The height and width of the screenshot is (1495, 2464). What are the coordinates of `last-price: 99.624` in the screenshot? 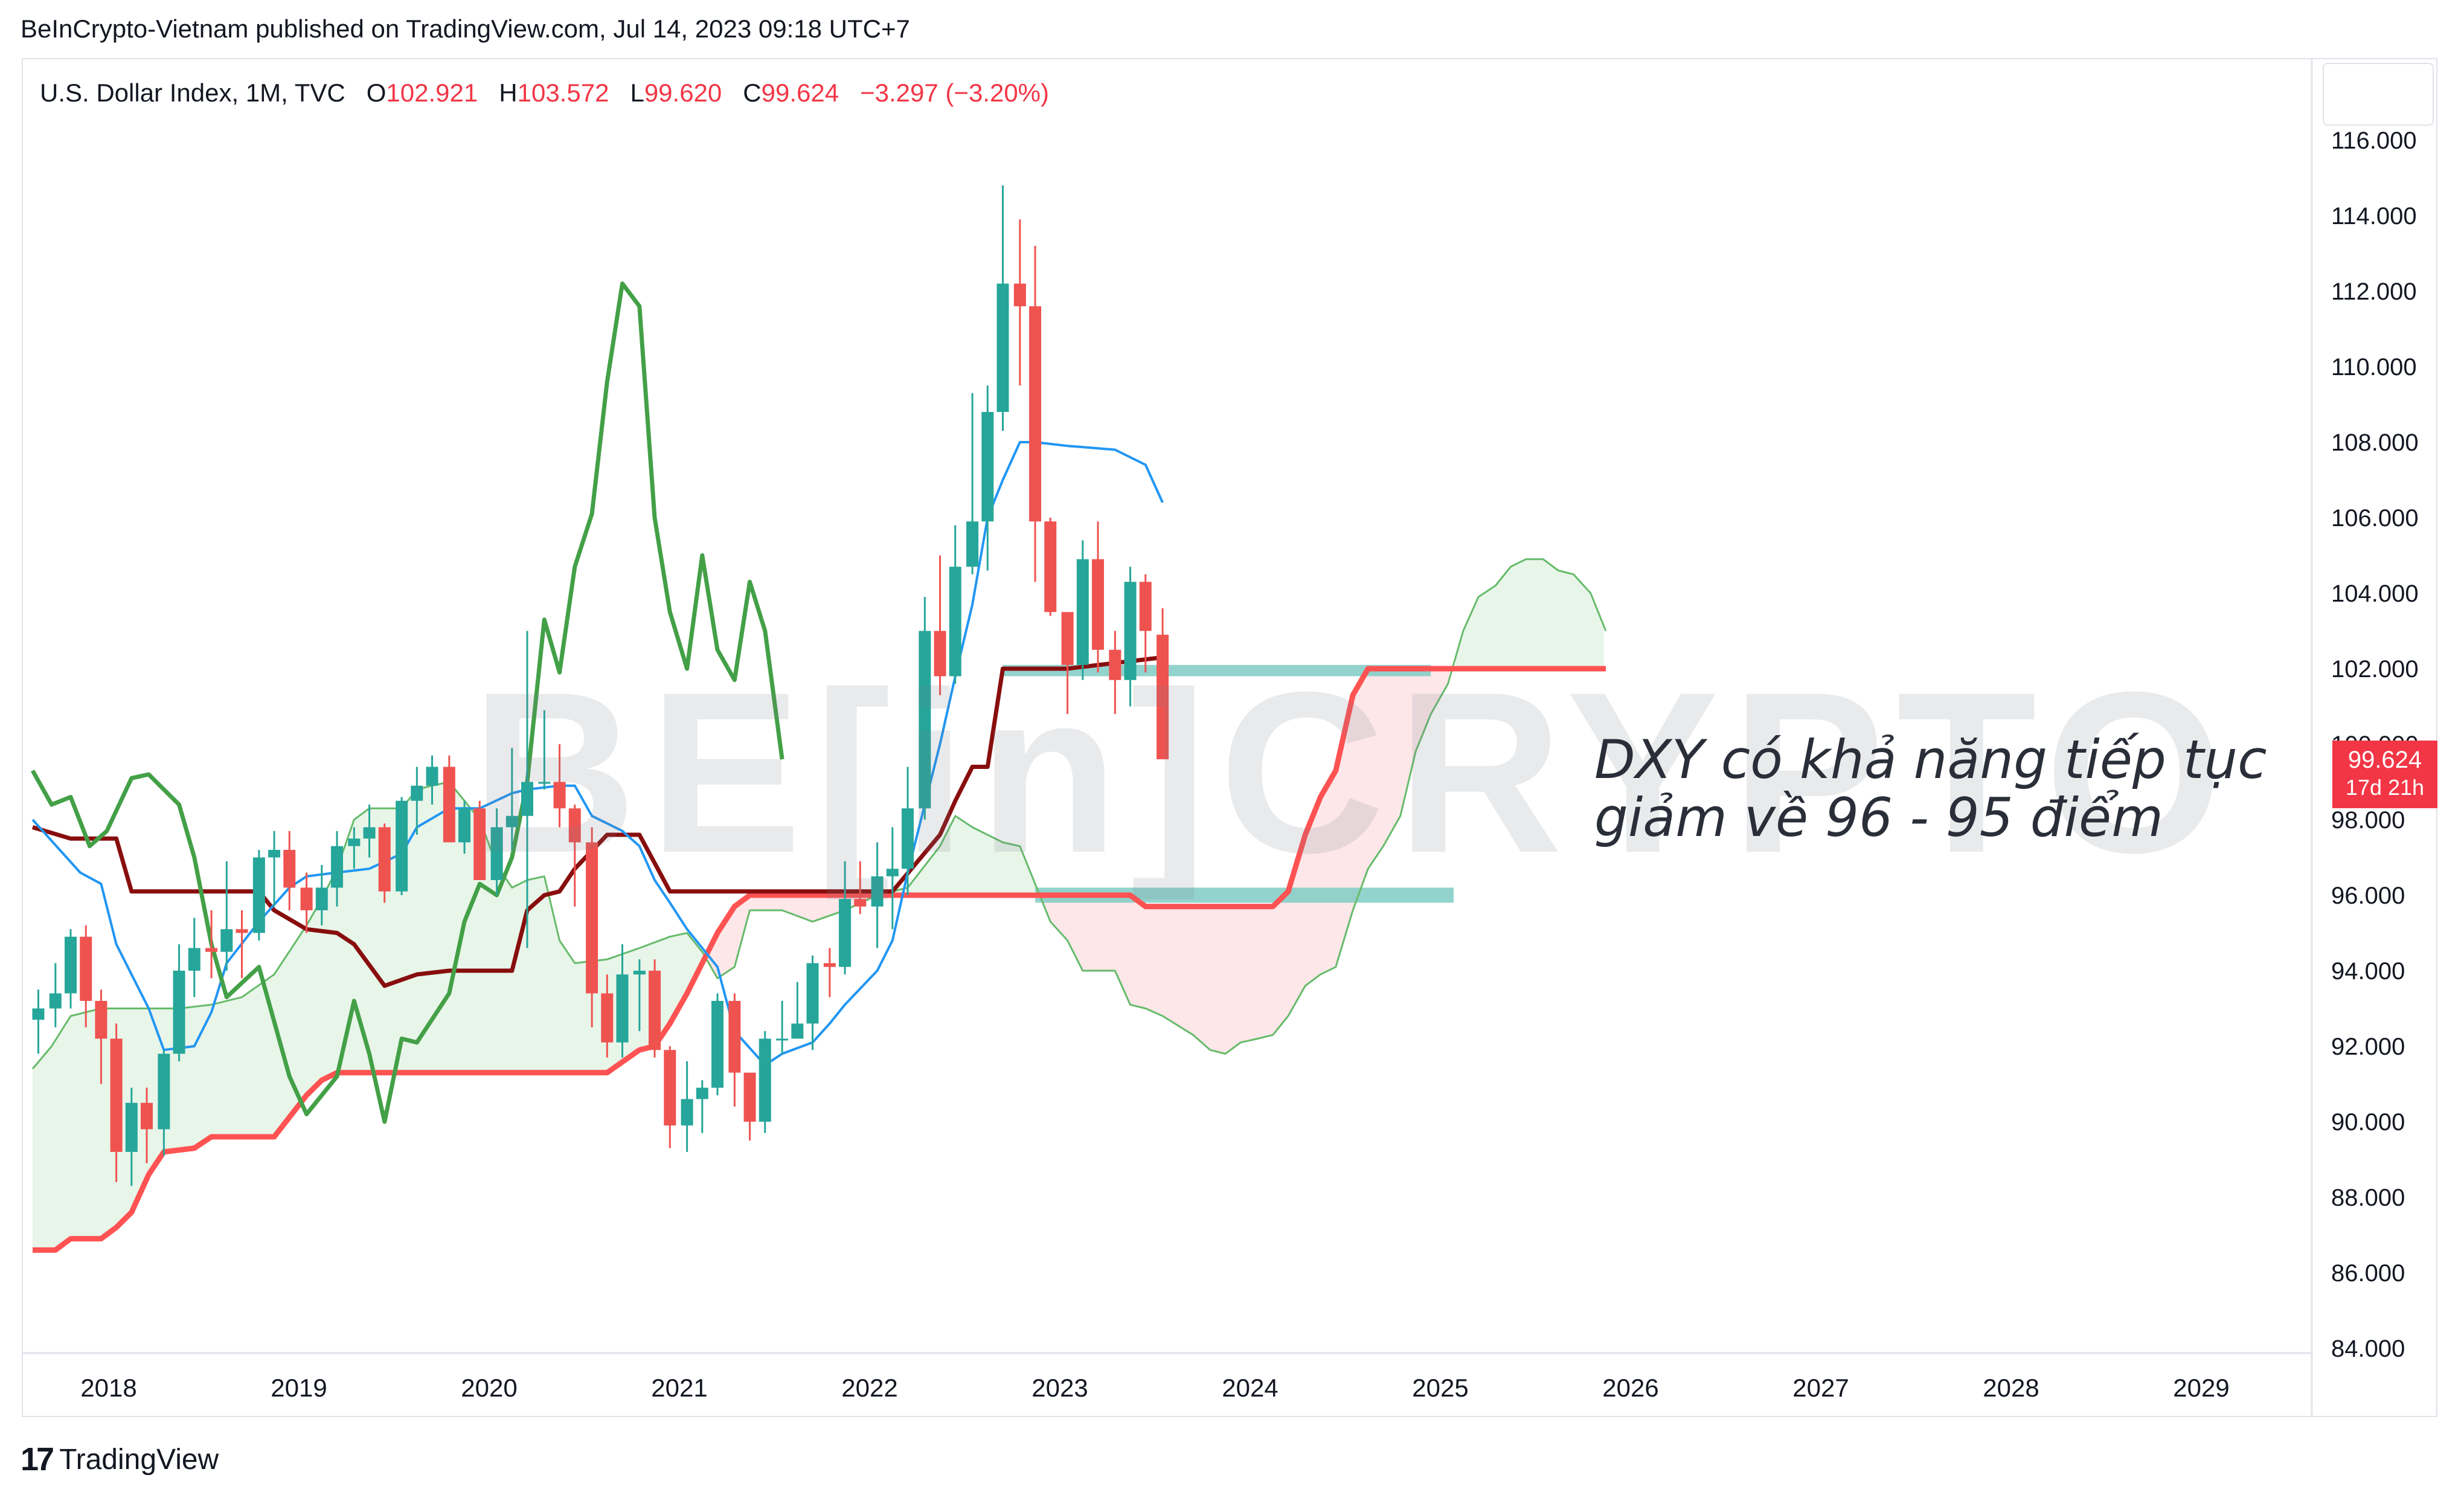 It's located at (2384, 760).